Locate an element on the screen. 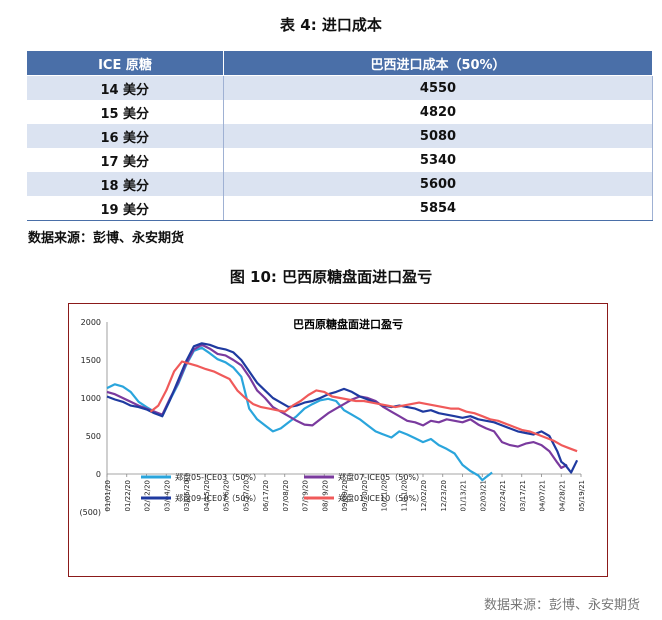 The width and height of the screenshot is (662, 620). table-row: 17 美分 5340 is located at coordinates (339, 160).